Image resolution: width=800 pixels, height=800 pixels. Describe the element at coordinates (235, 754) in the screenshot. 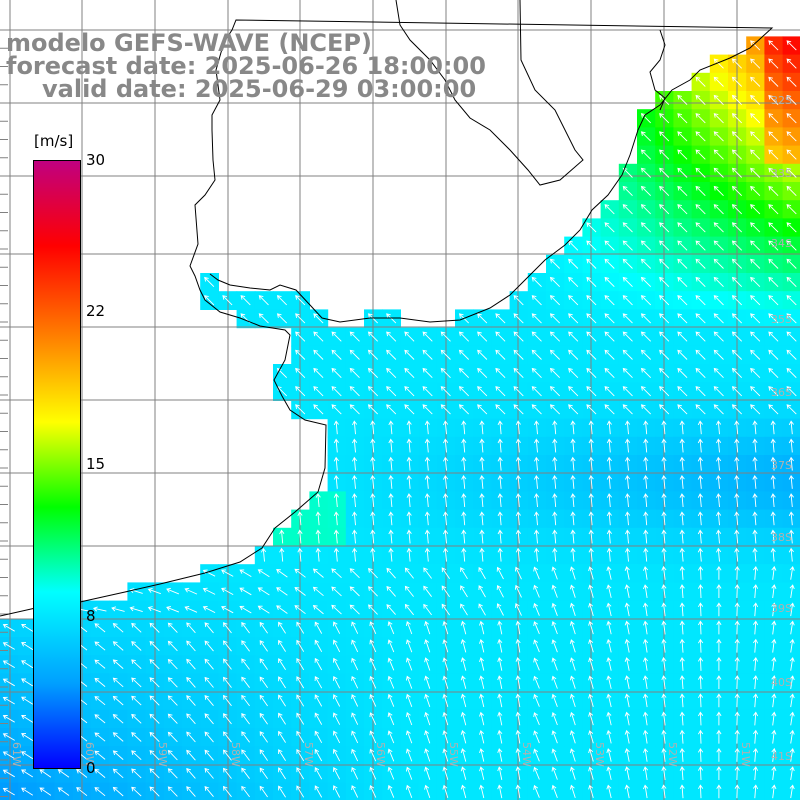

I see `longitude-label: 58W` at that location.